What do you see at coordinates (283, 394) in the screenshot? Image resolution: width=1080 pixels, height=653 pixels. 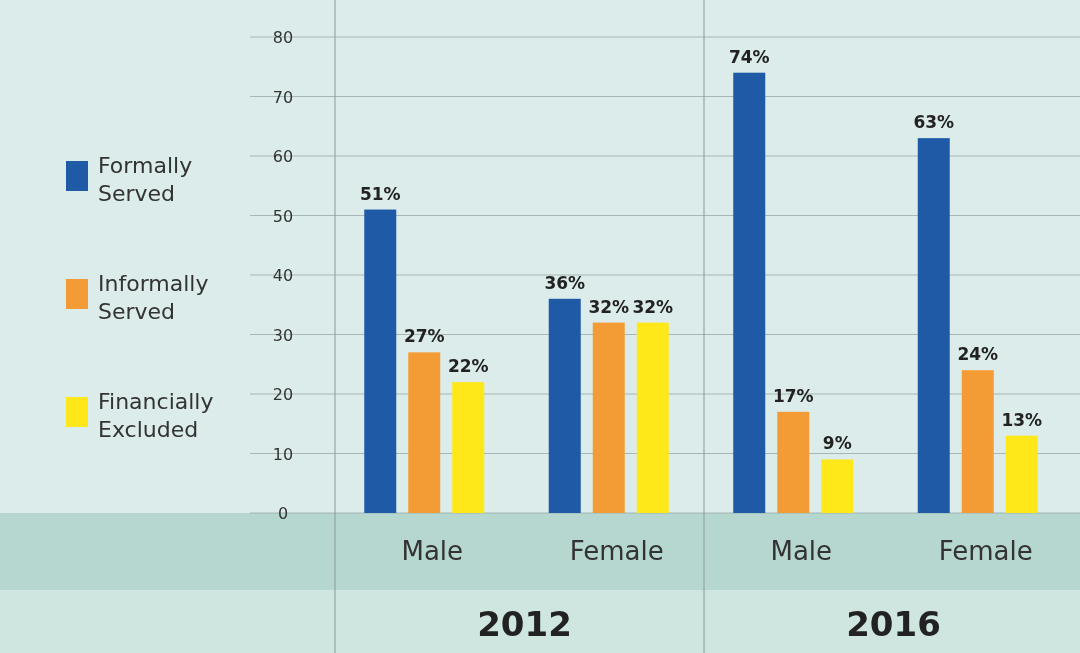 I see `y-tick-label: 20` at bounding box center [283, 394].